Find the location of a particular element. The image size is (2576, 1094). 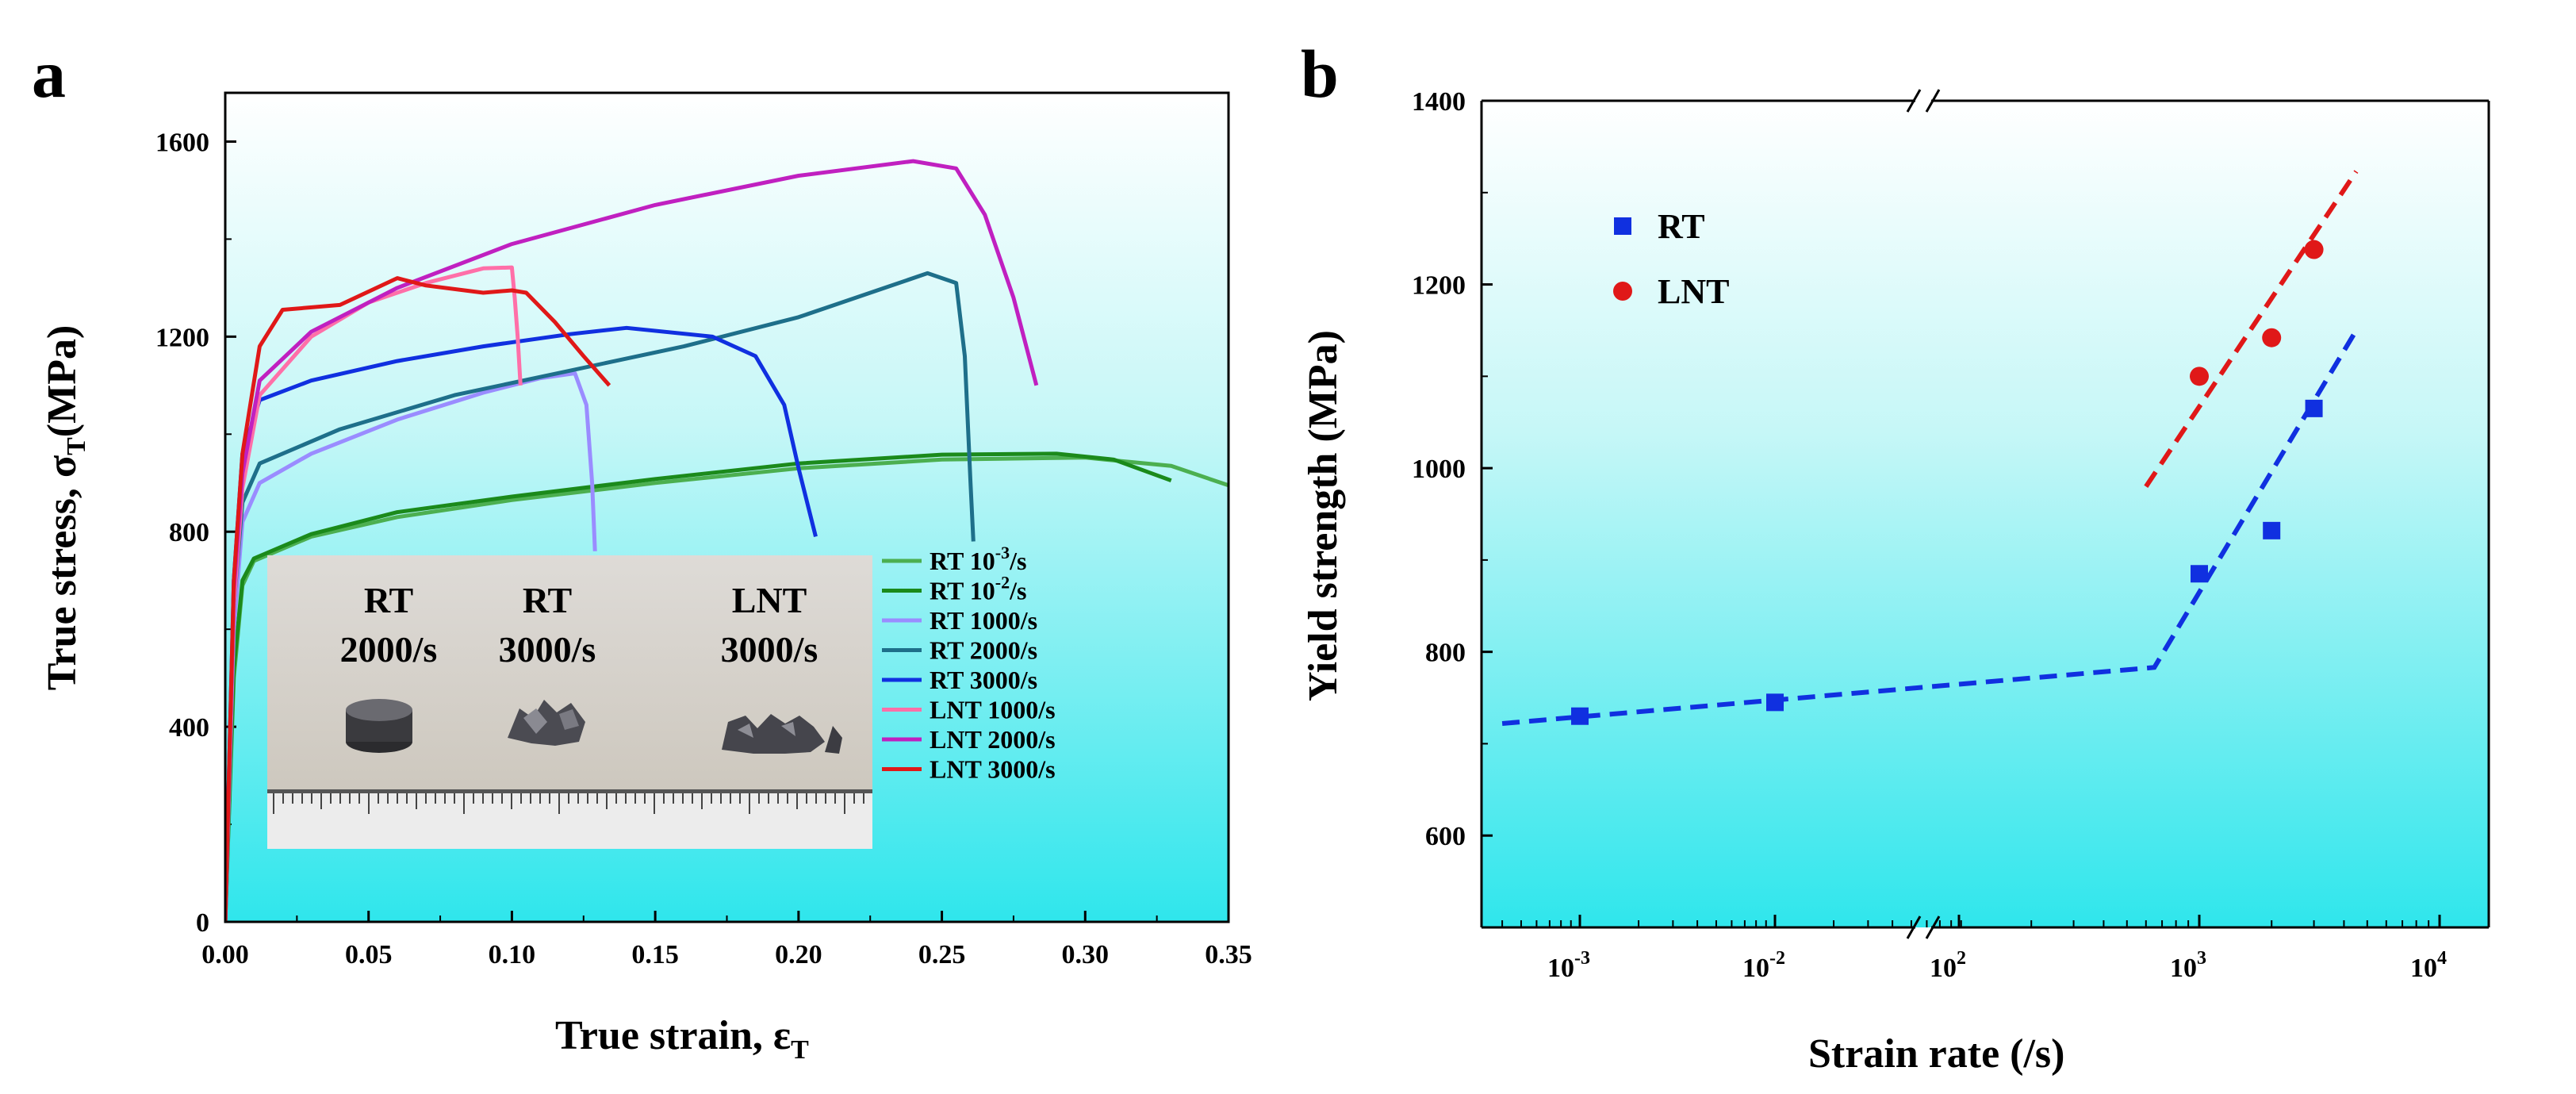

x-tick-label: 0.15 is located at coordinates (655, 954).